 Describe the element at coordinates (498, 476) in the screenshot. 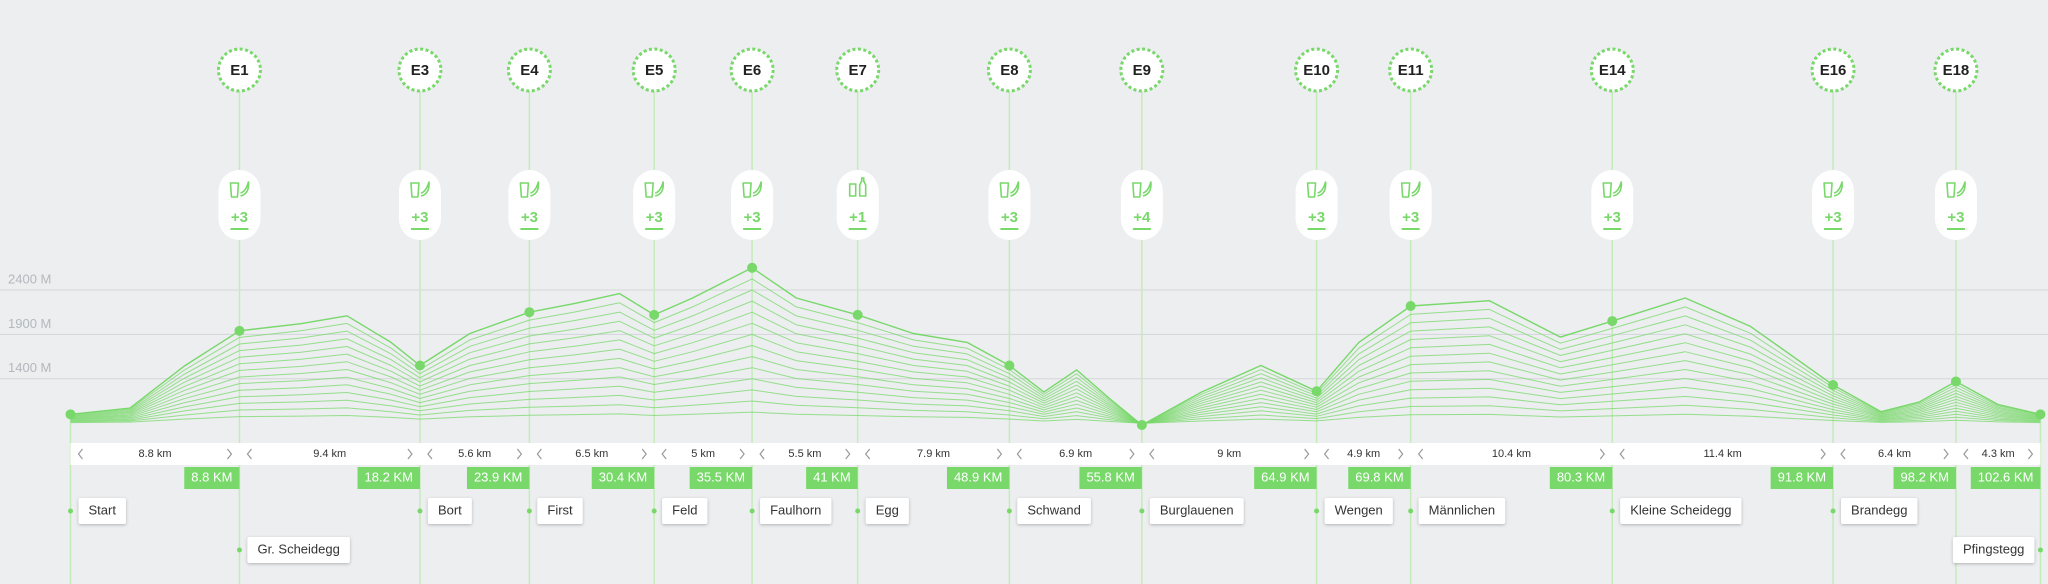

I see `km-label: 23.9 KM` at that location.